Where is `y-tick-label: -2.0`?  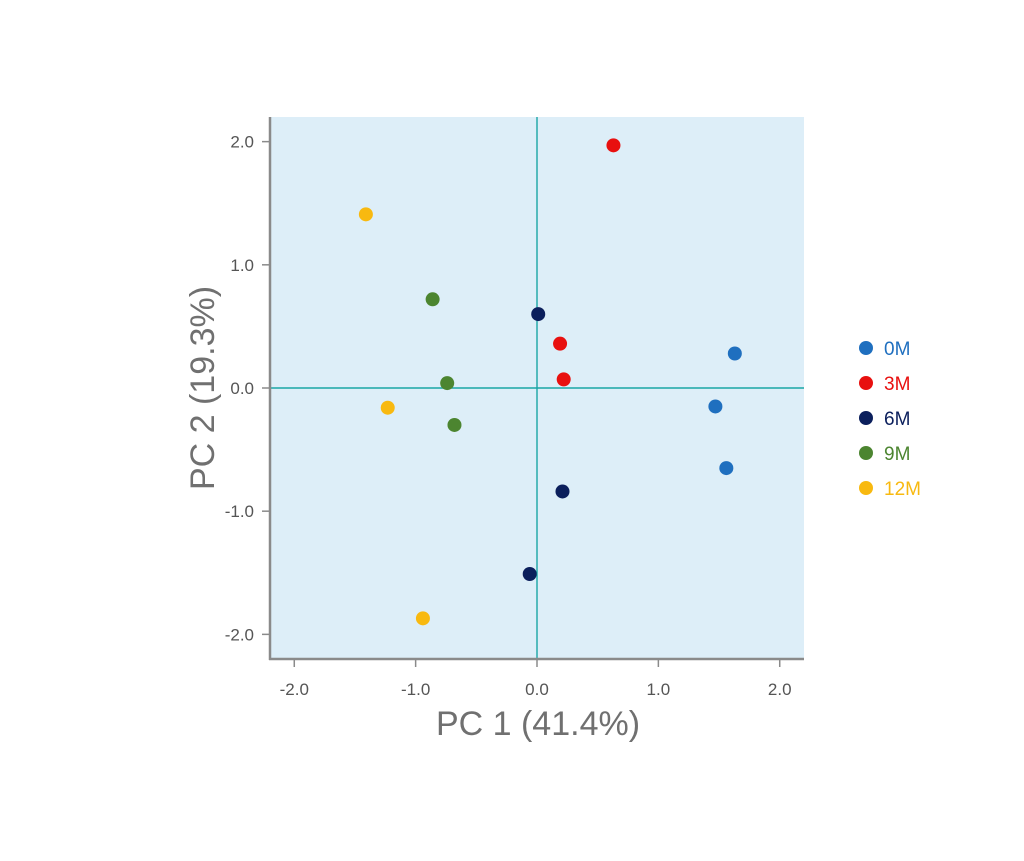 y-tick-label: -2.0 is located at coordinates (239, 634).